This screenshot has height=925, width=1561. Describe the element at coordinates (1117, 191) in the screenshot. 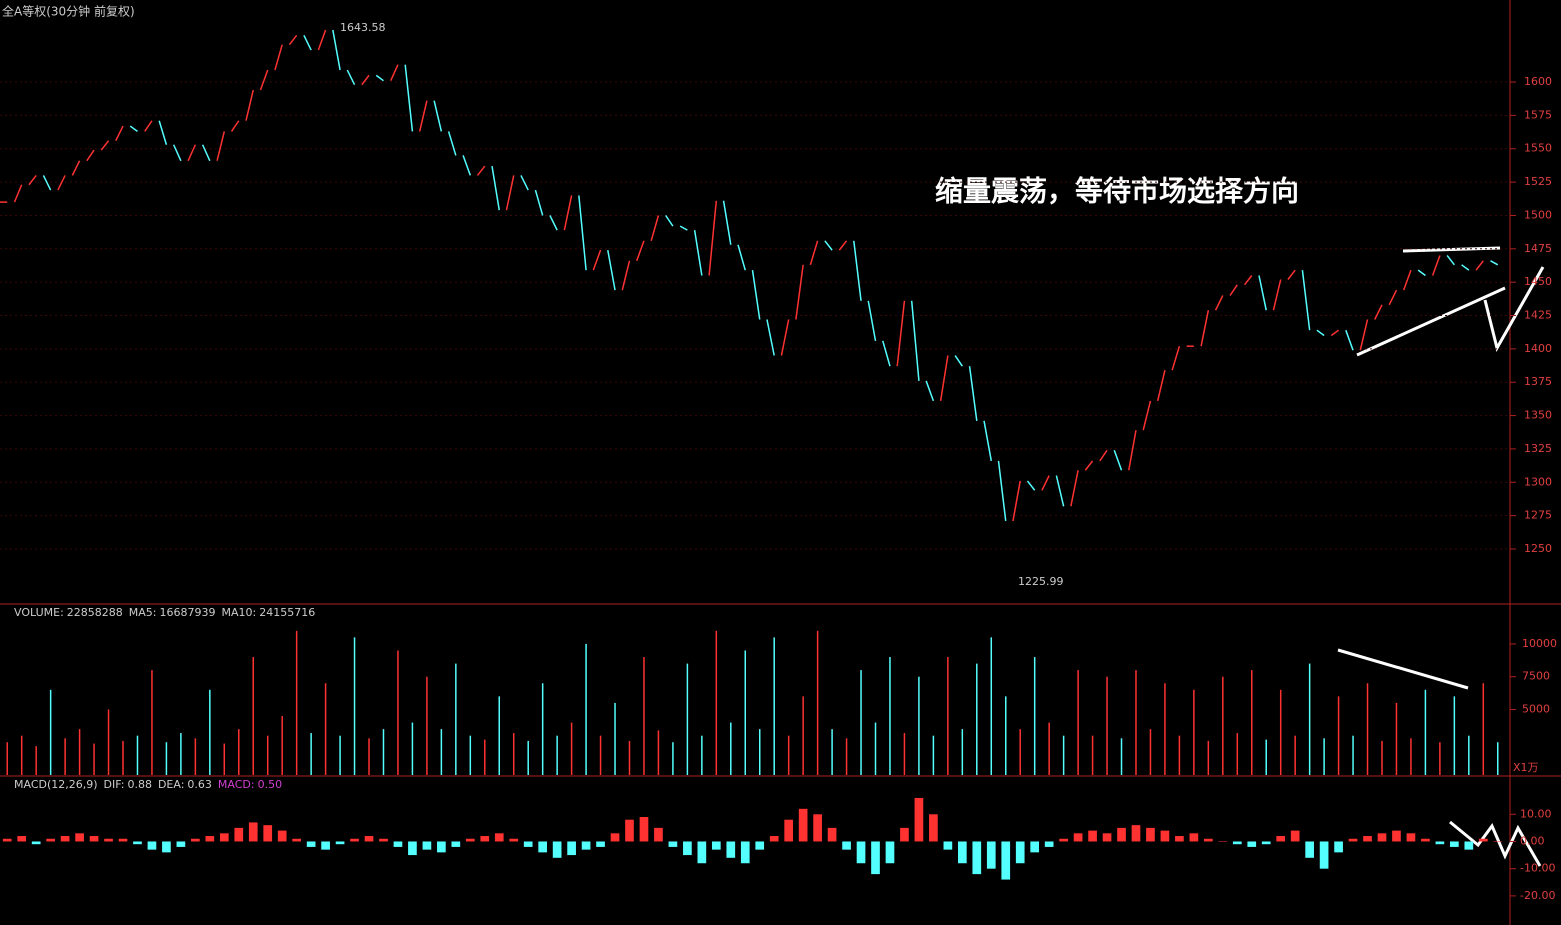

I see `annotation: 缩量震荡，等待市场选择方向` at that location.